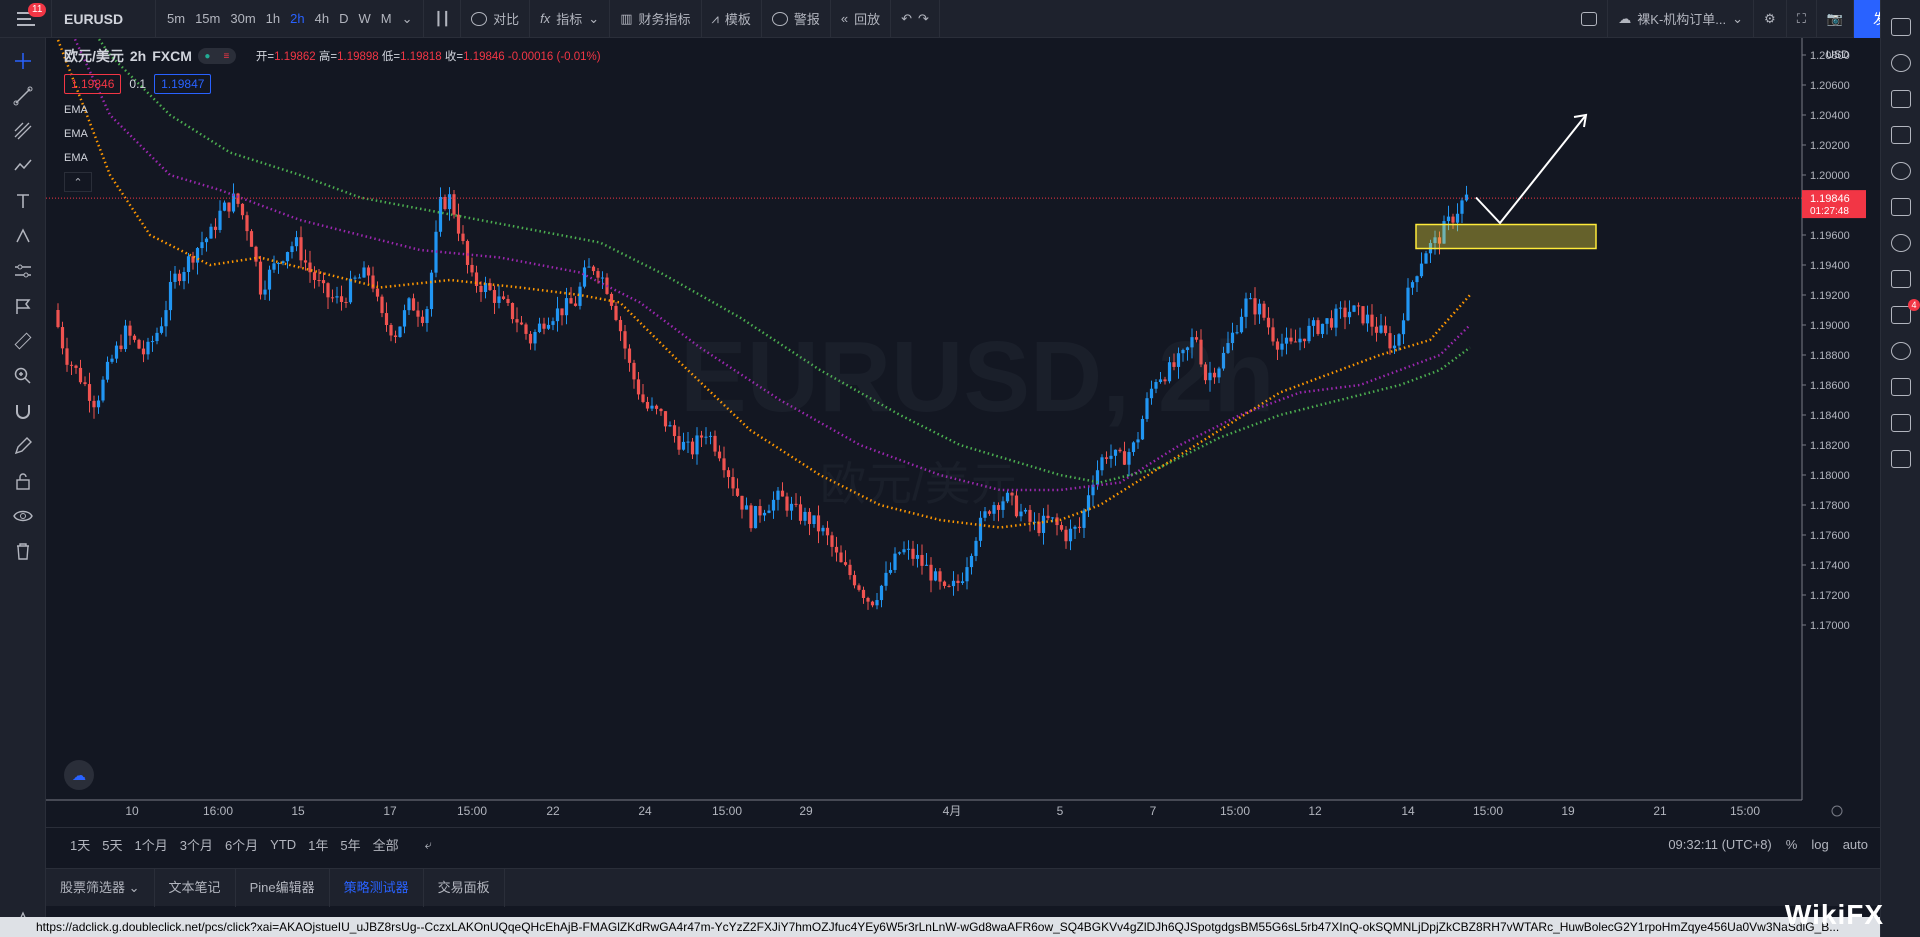 The width and height of the screenshot is (1920, 937). Describe the element at coordinates (241, 845) in the screenshot. I see `range-6m: 6个月` at that location.